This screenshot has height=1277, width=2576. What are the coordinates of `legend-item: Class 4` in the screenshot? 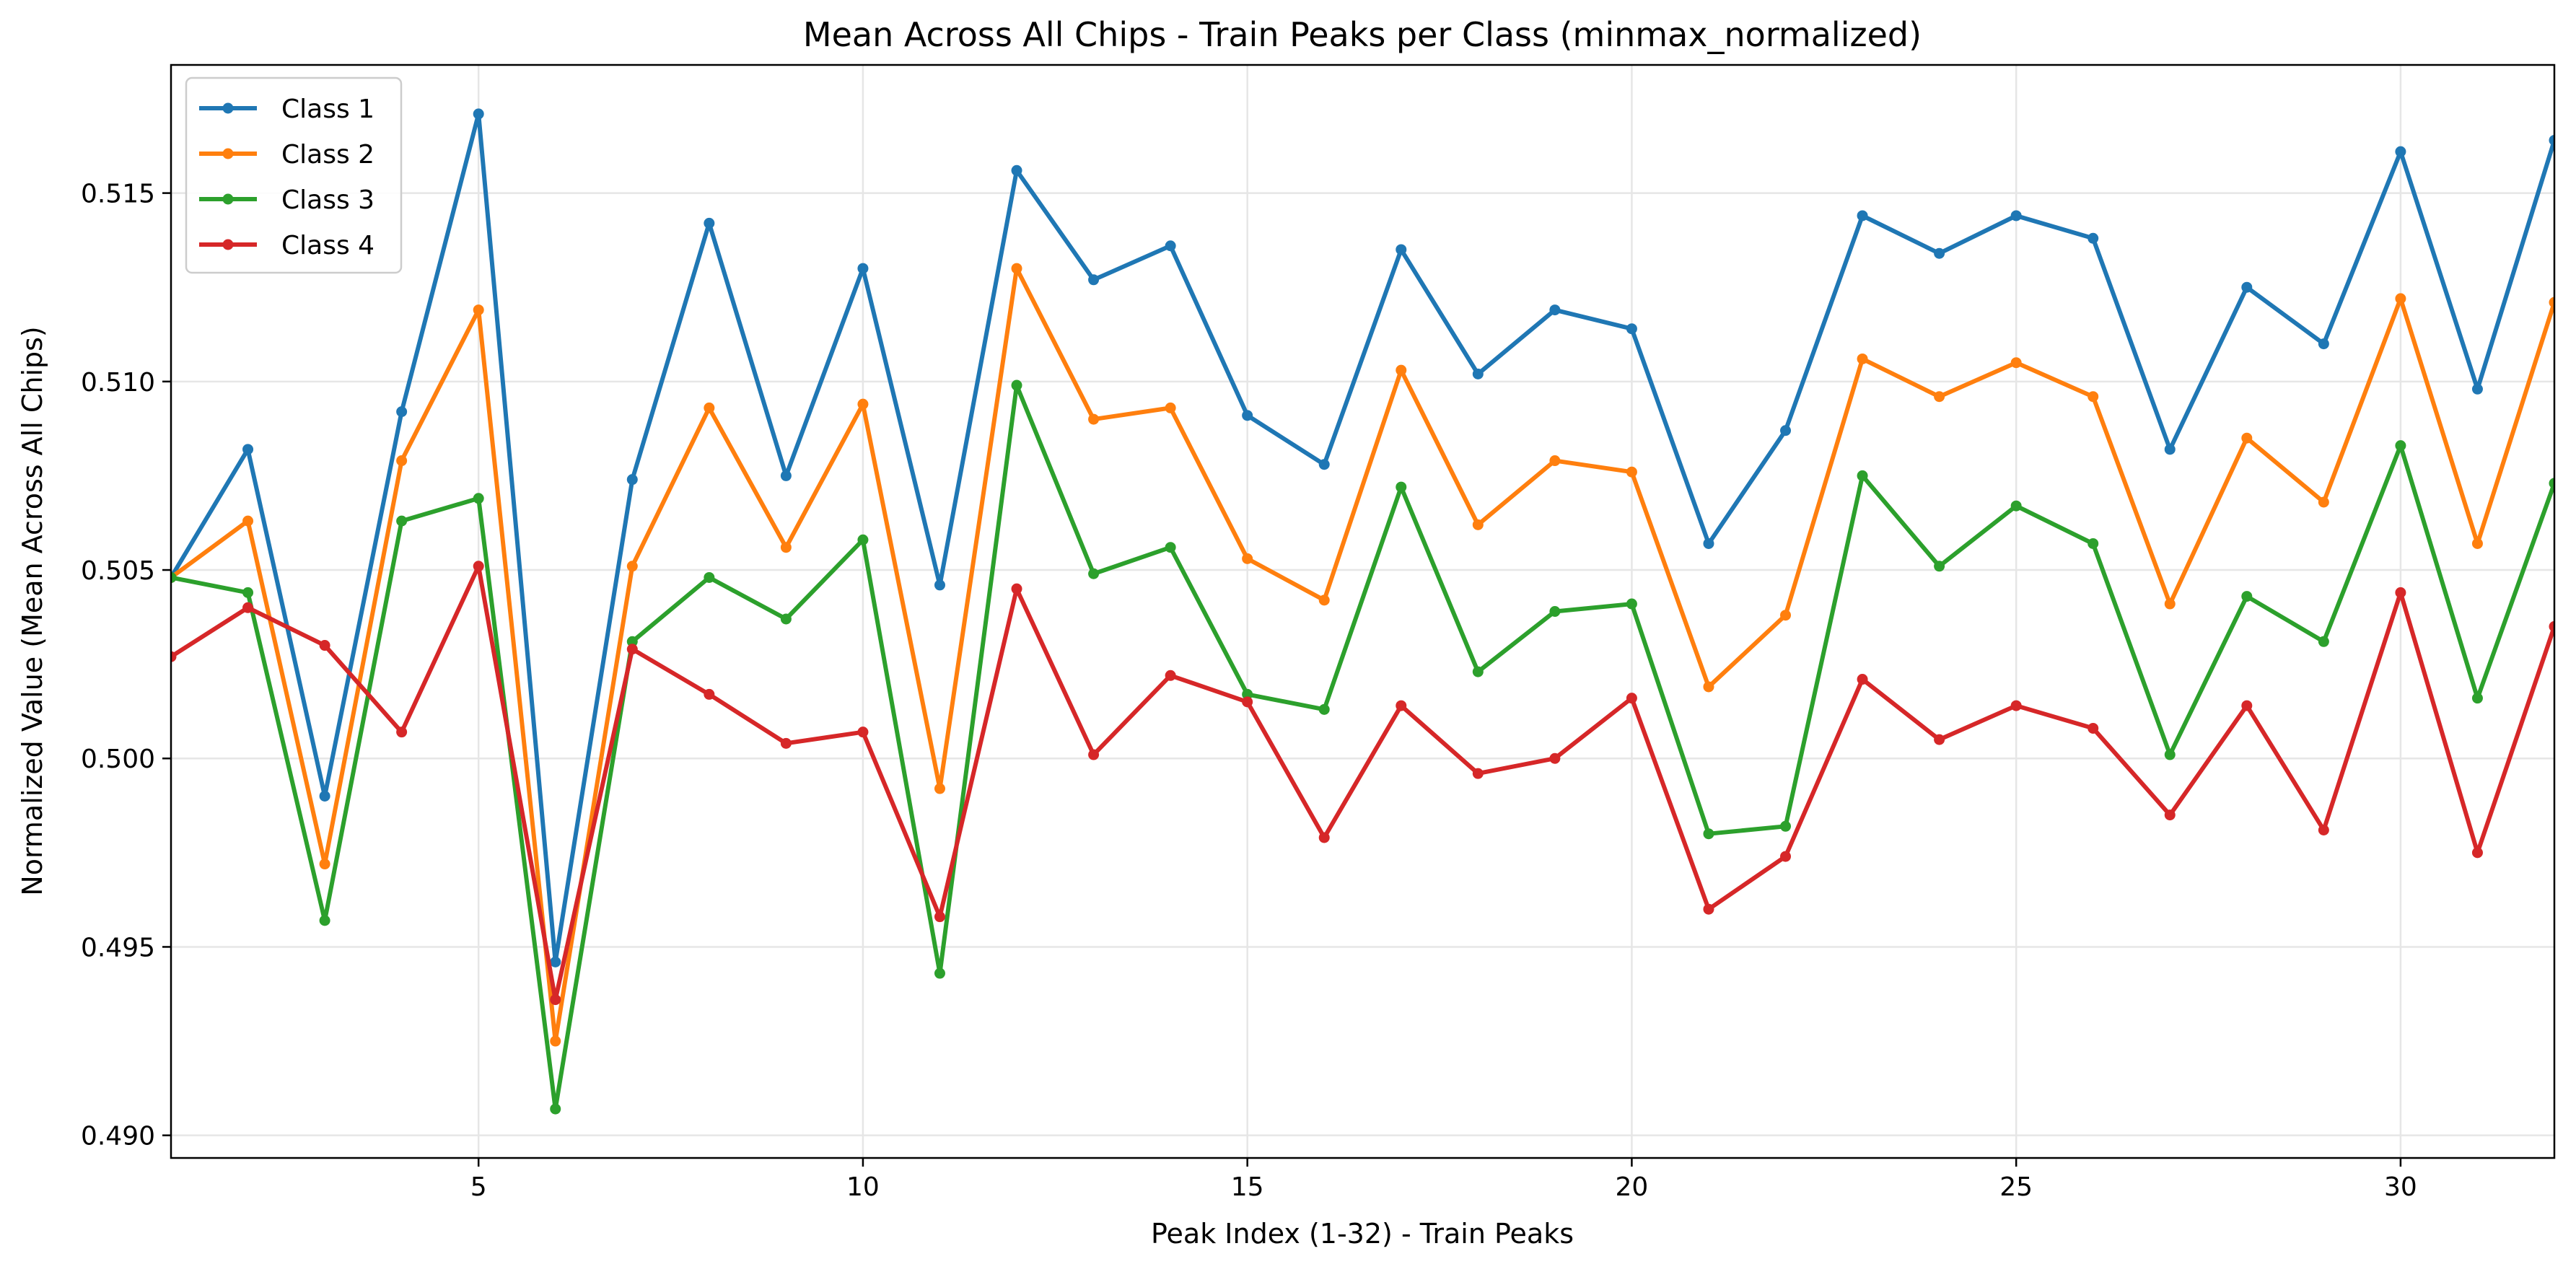 It's located at (286, 245).